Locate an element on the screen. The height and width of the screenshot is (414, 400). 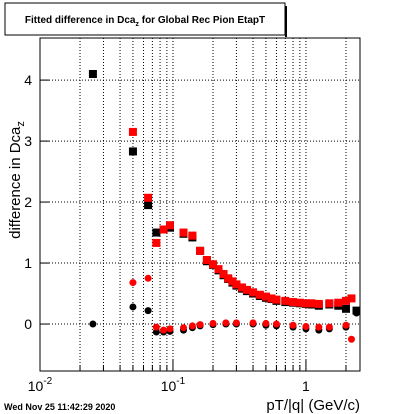
y-axis-label: difference in Dcaz is located at coordinates (17, 180).